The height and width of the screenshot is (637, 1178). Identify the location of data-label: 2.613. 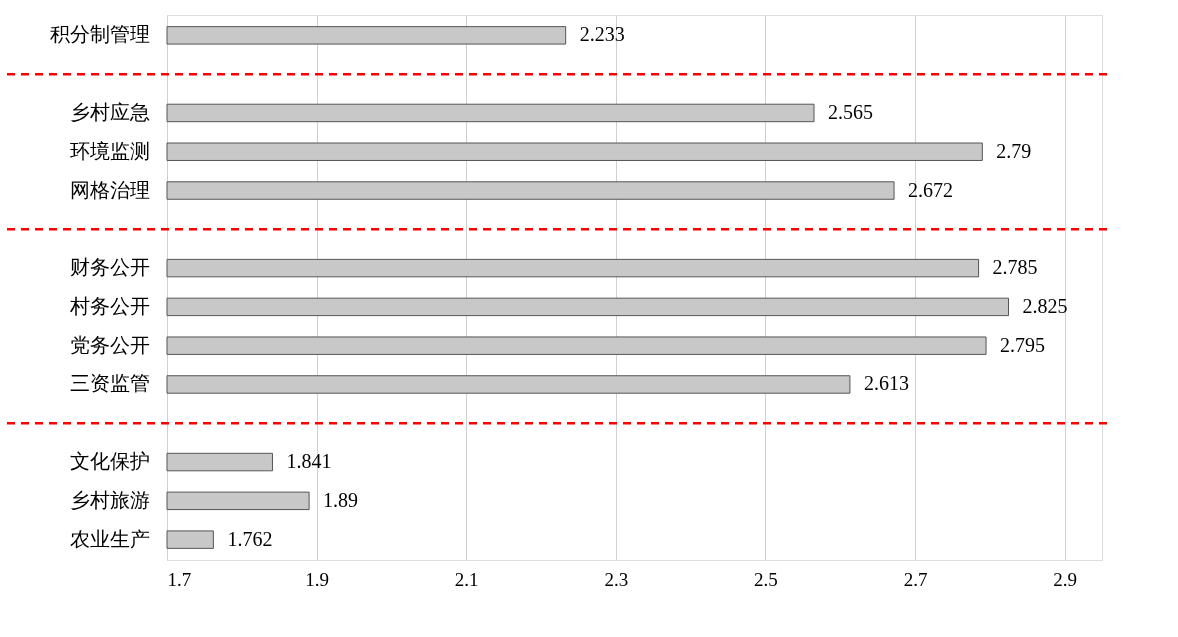
(886, 383).